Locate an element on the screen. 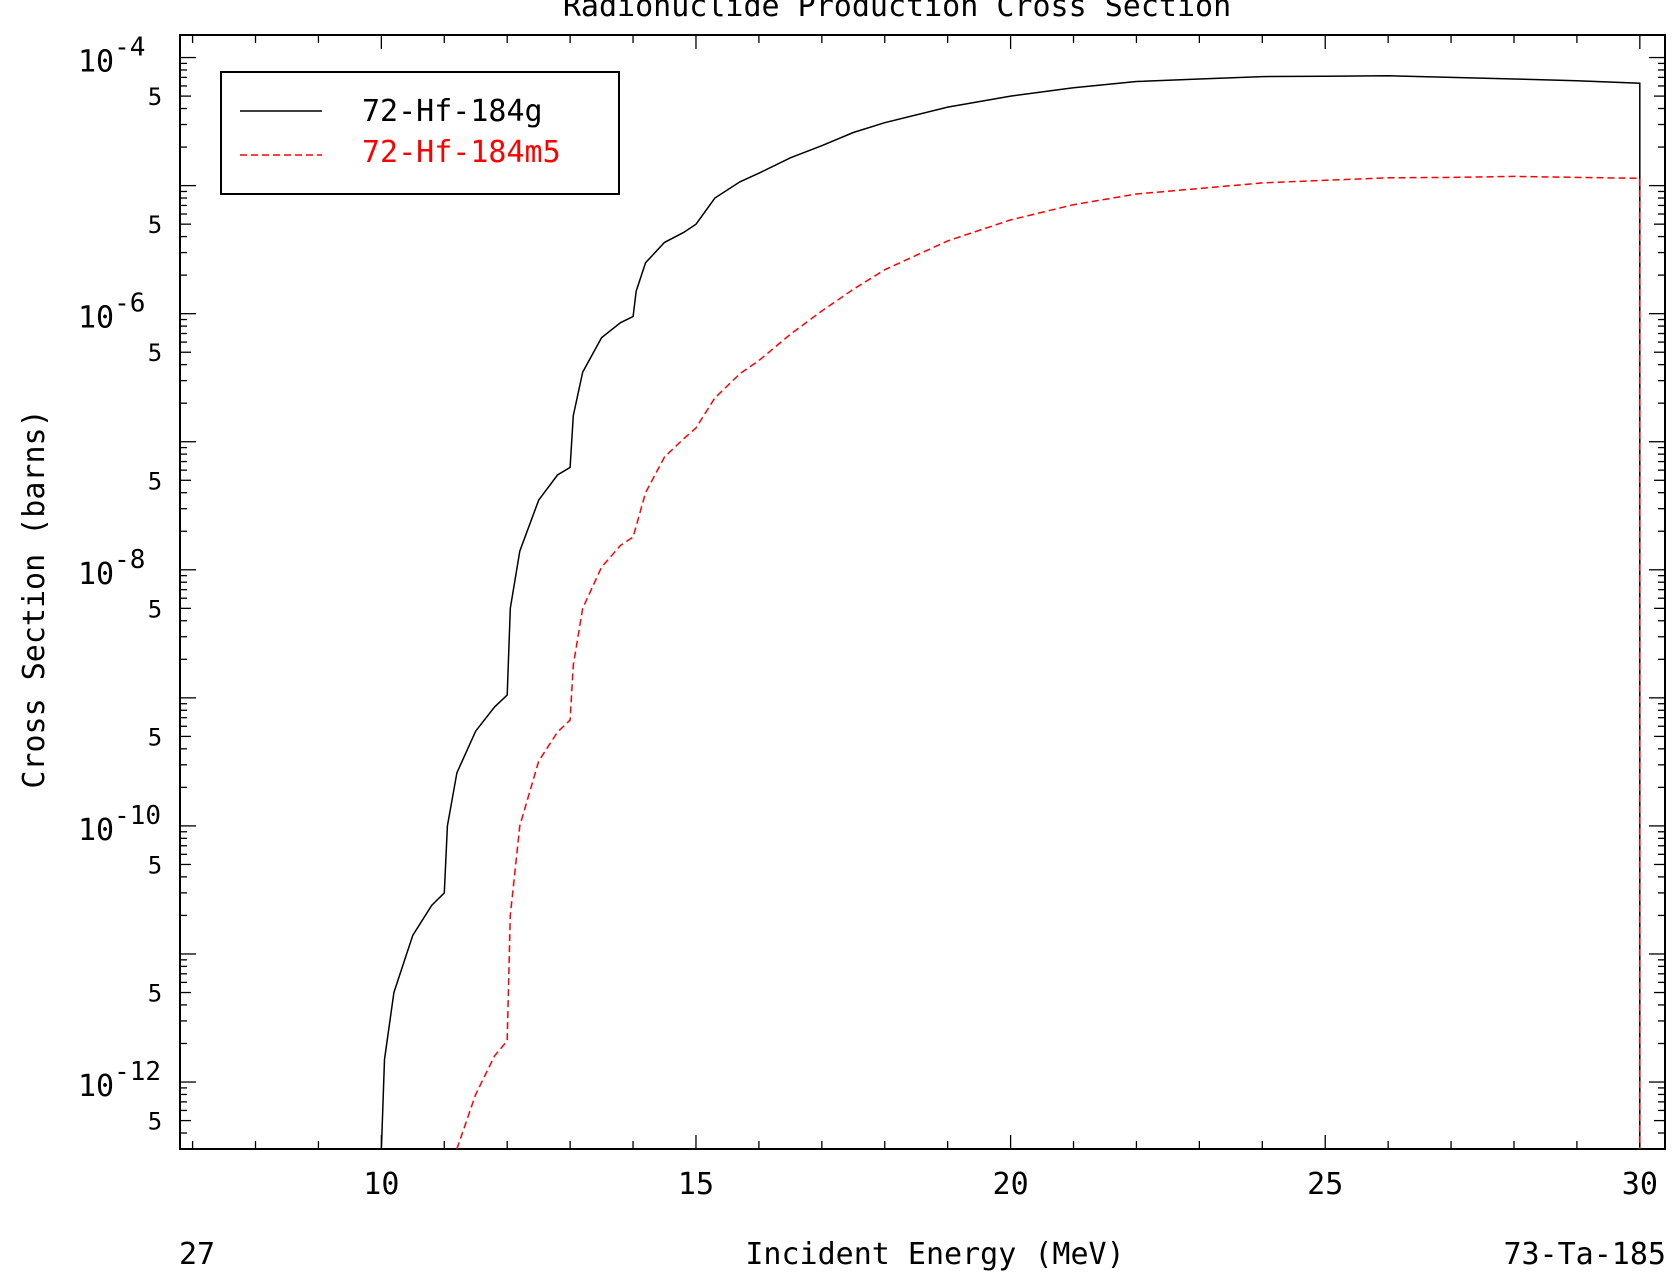 The height and width of the screenshot is (1283, 1680). y-tick-label: 10⁻¹² is located at coordinates (119, 1080).